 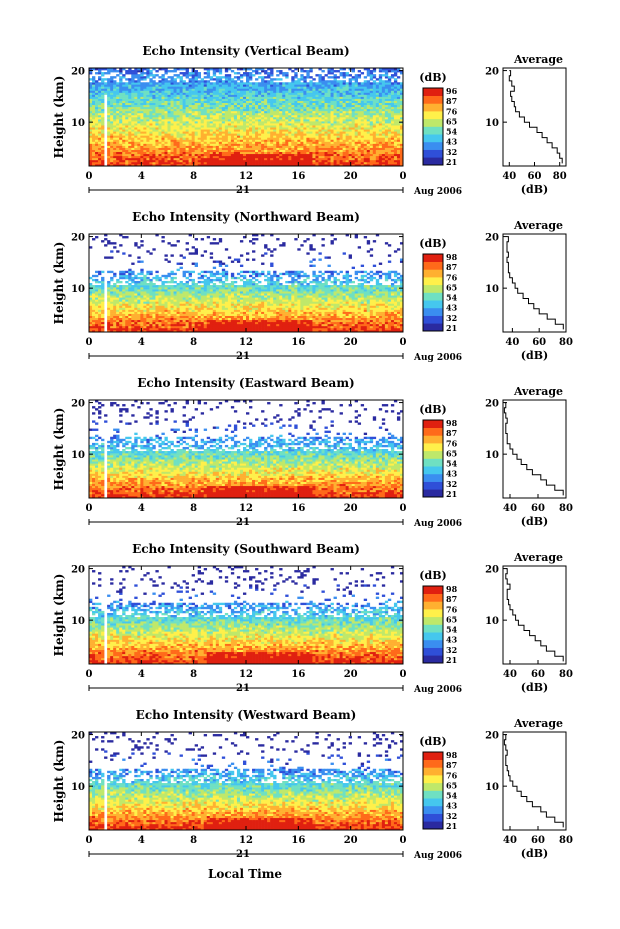 I want to click on x-tick-label: 8, so click(x=193, y=176).